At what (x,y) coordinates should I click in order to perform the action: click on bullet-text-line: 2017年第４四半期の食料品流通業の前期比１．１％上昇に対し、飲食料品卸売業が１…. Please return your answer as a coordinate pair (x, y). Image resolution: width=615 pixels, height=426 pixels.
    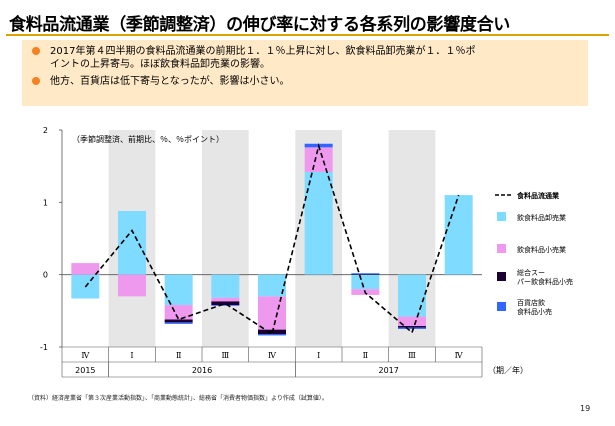
    Looking at the image, I should click on (263, 51).